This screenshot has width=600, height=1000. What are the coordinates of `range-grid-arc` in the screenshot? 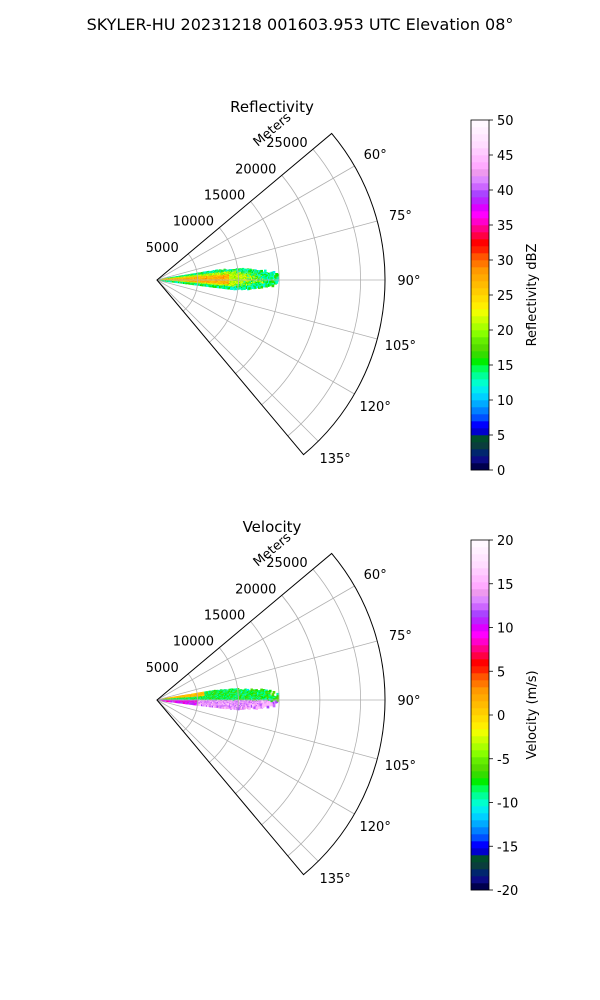 It's located at (257, 287).